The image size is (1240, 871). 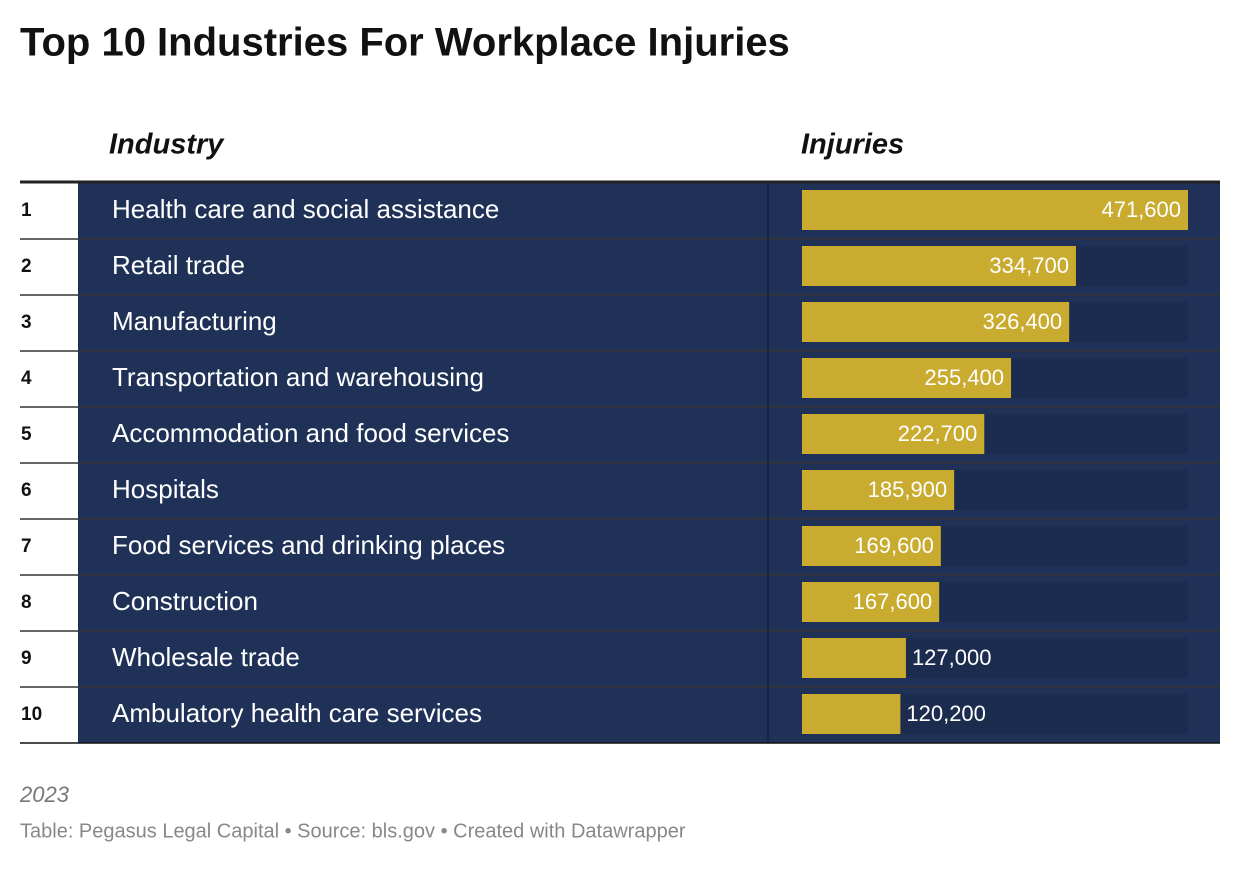 What do you see at coordinates (26, 546) in the screenshot?
I see `rank: 7` at bounding box center [26, 546].